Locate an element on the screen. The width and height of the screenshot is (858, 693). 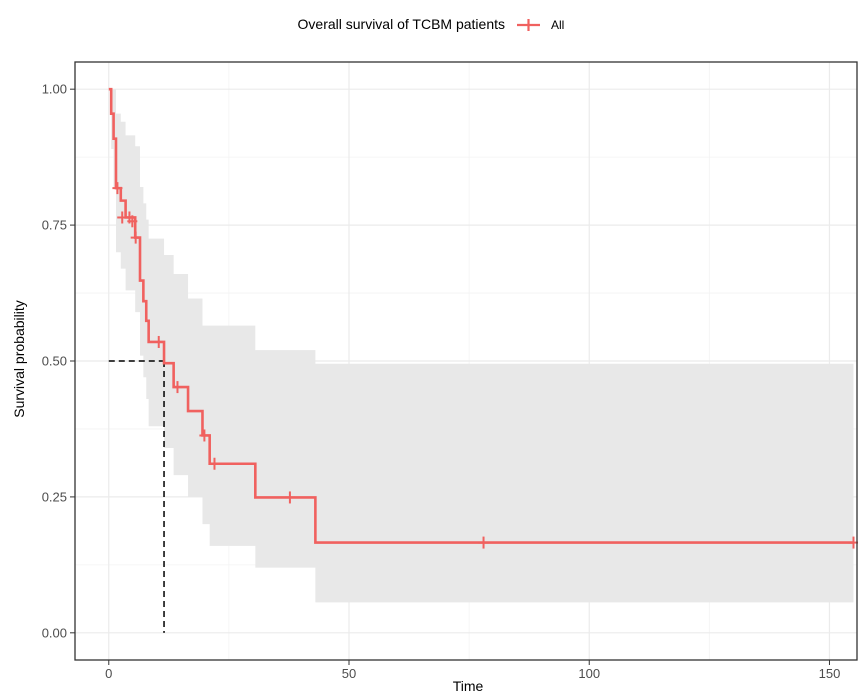
y-axis: 0.00 0.25 0.50 0.75 1.00 is located at coordinates (58, 361).